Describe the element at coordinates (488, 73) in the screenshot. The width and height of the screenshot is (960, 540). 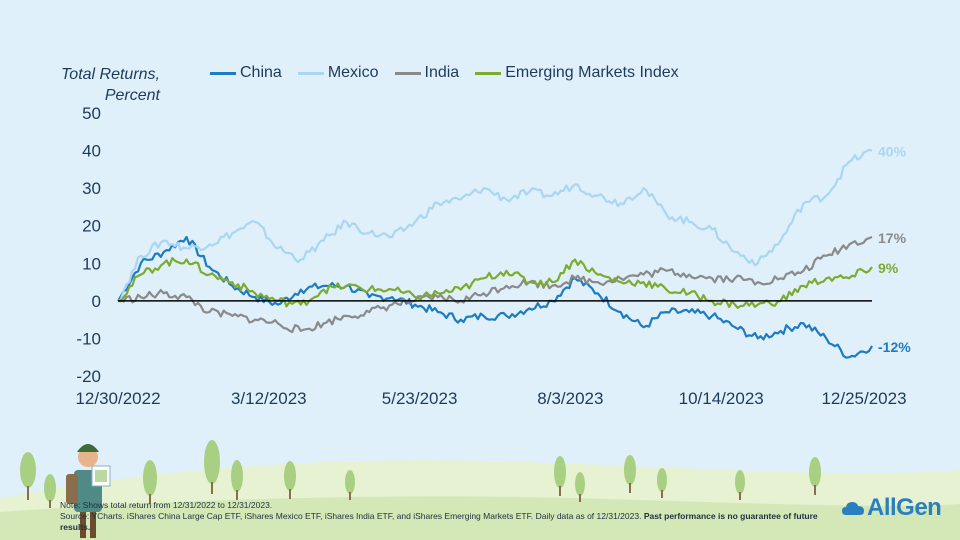
I see `legend-swatch-em` at that location.